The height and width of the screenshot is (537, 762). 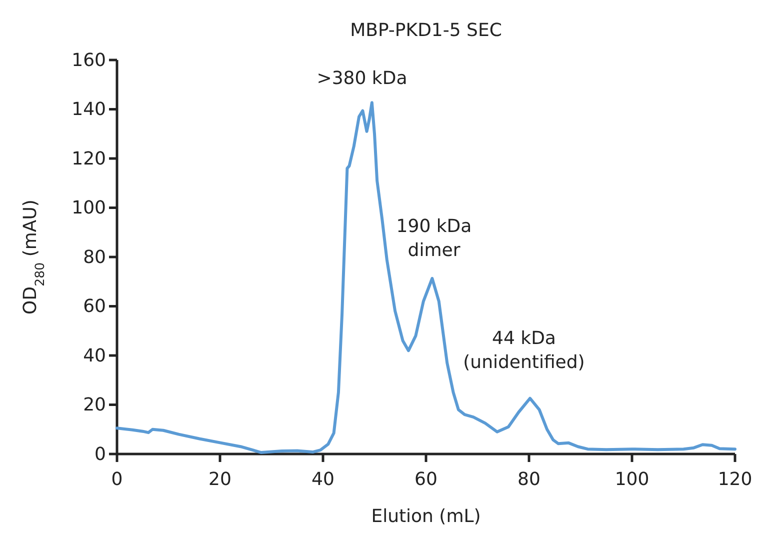 What do you see at coordinates (524, 350) in the screenshot?
I see `annotation: 44 kDa (unidentified)` at bounding box center [524, 350].